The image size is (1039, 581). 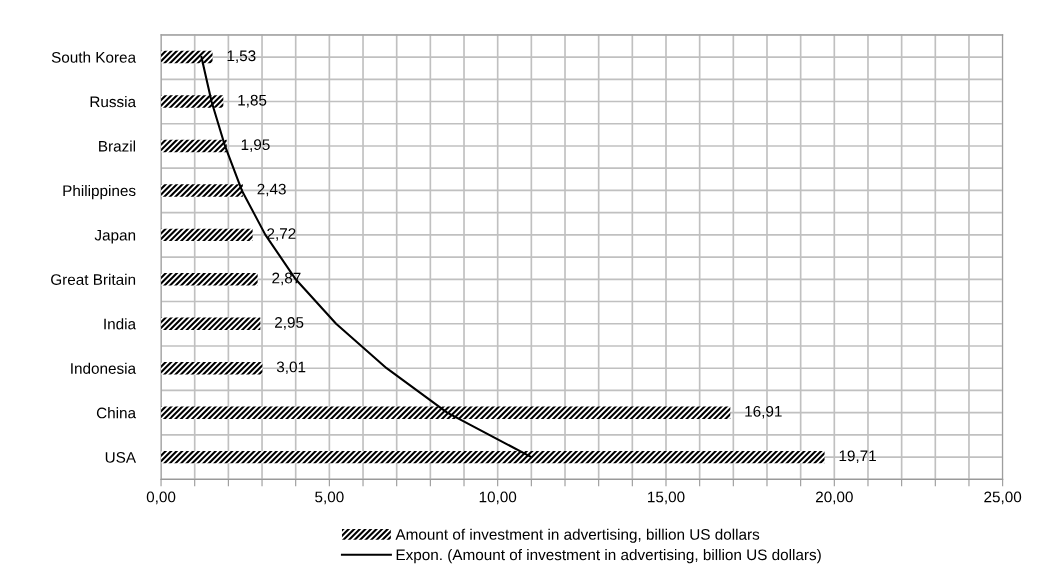 I want to click on data-label: 1,53, so click(x=241, y=56).